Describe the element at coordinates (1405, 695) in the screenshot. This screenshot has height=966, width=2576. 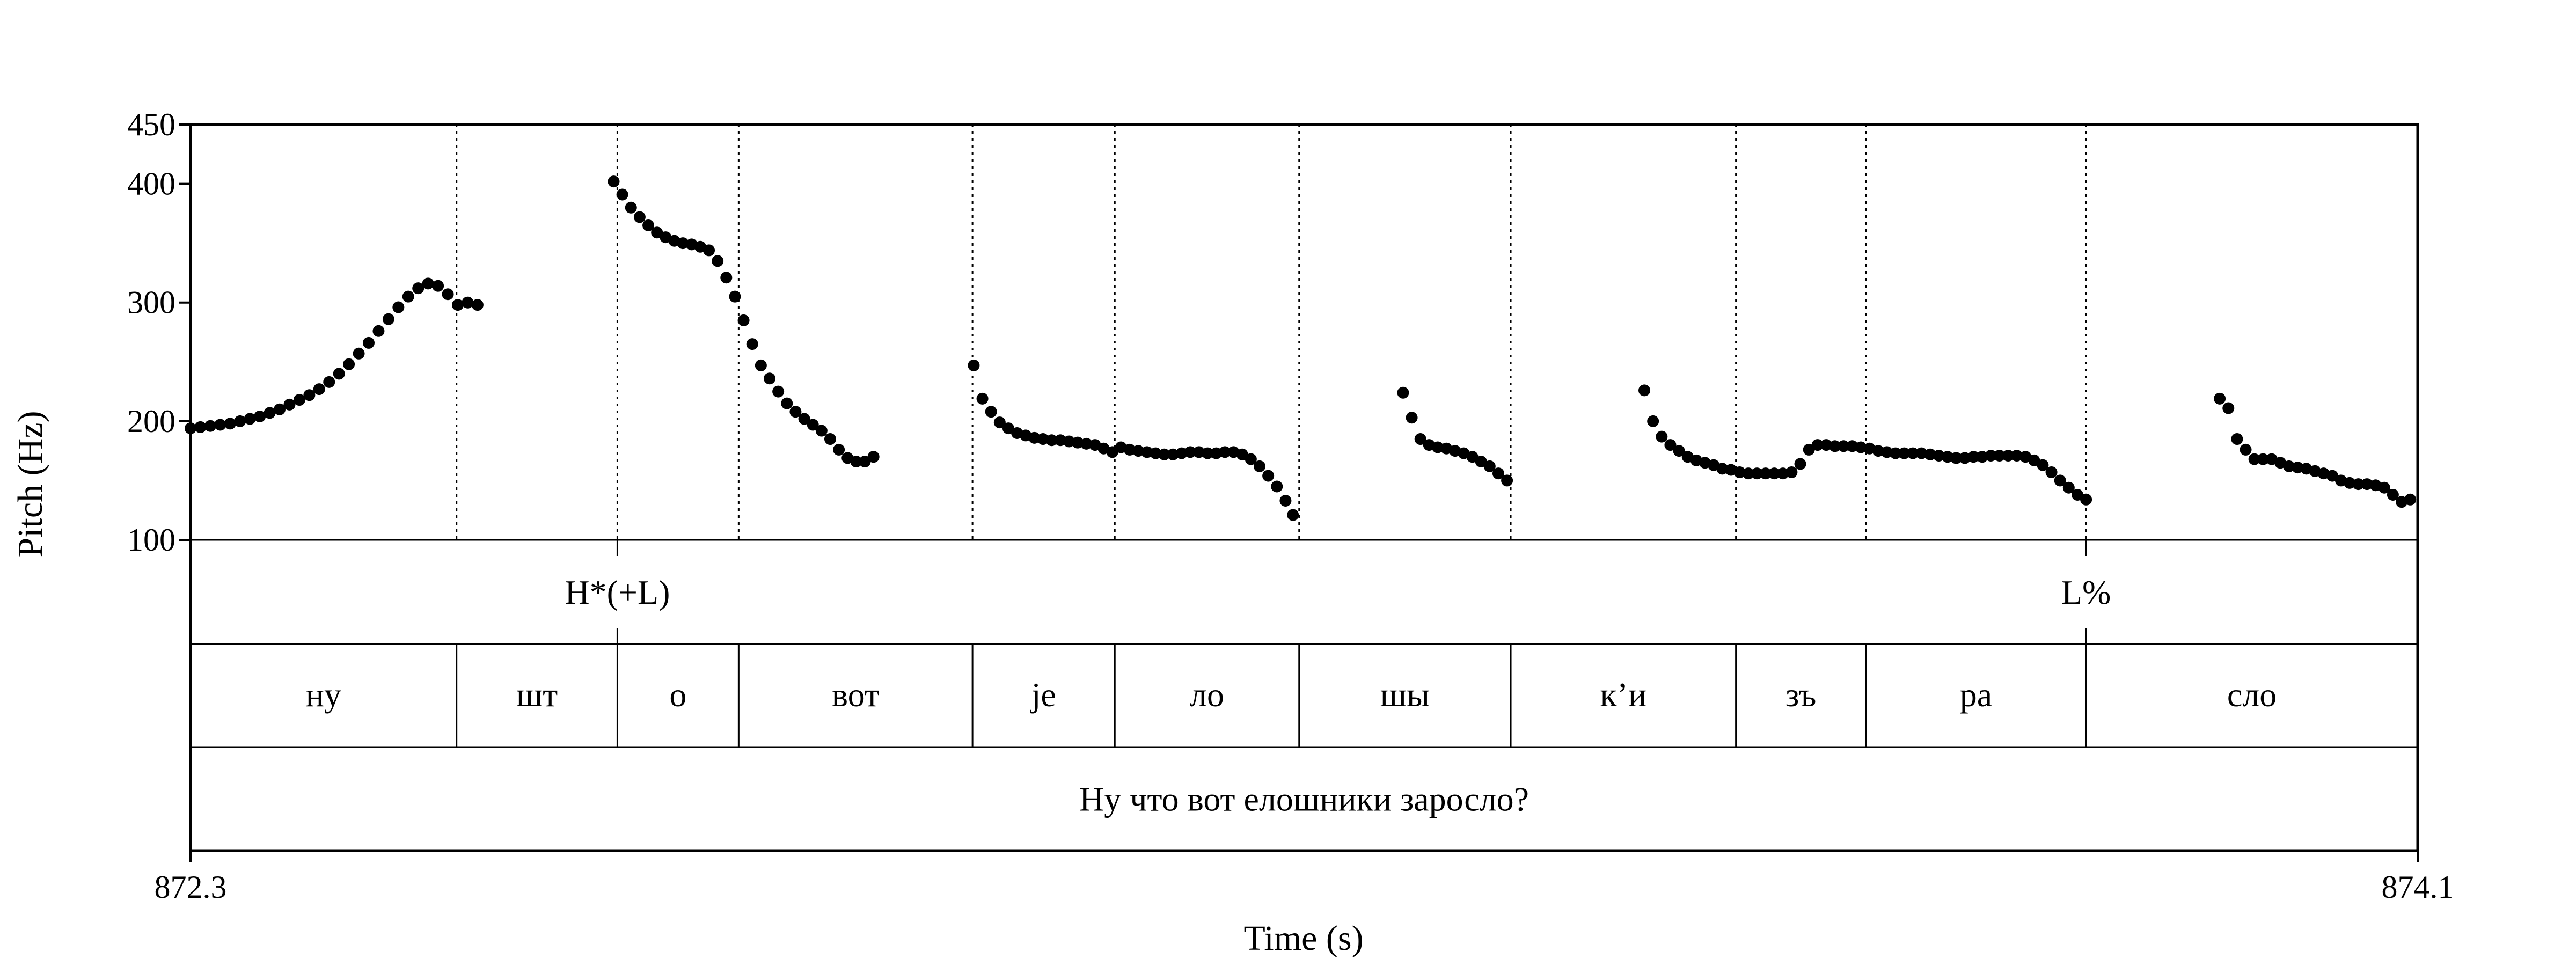
I see `syllable-label: шы` at that location.